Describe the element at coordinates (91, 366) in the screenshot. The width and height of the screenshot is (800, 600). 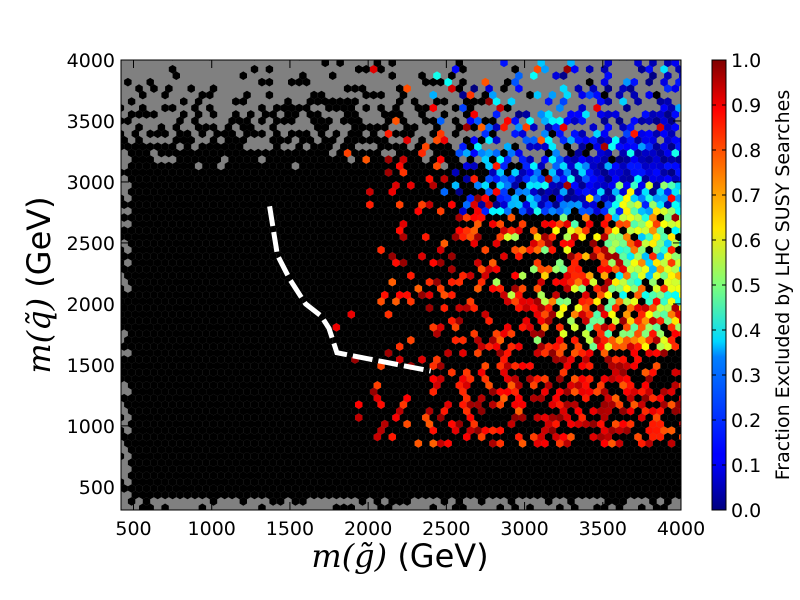
I see `y-tick-label: 1500` at that location.